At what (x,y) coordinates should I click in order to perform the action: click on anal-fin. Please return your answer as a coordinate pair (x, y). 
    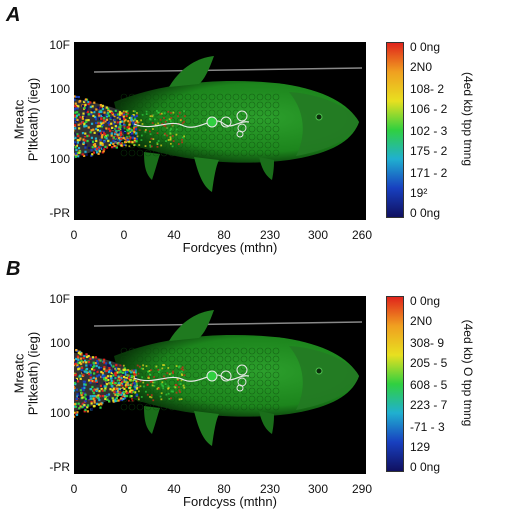
    Looking at the image, I should click on (152, 166).